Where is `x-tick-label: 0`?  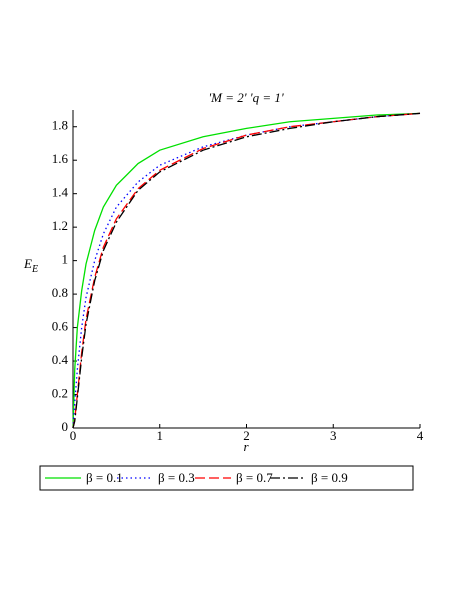
x-tick-label: 0 is located at coordinates (73, 435).